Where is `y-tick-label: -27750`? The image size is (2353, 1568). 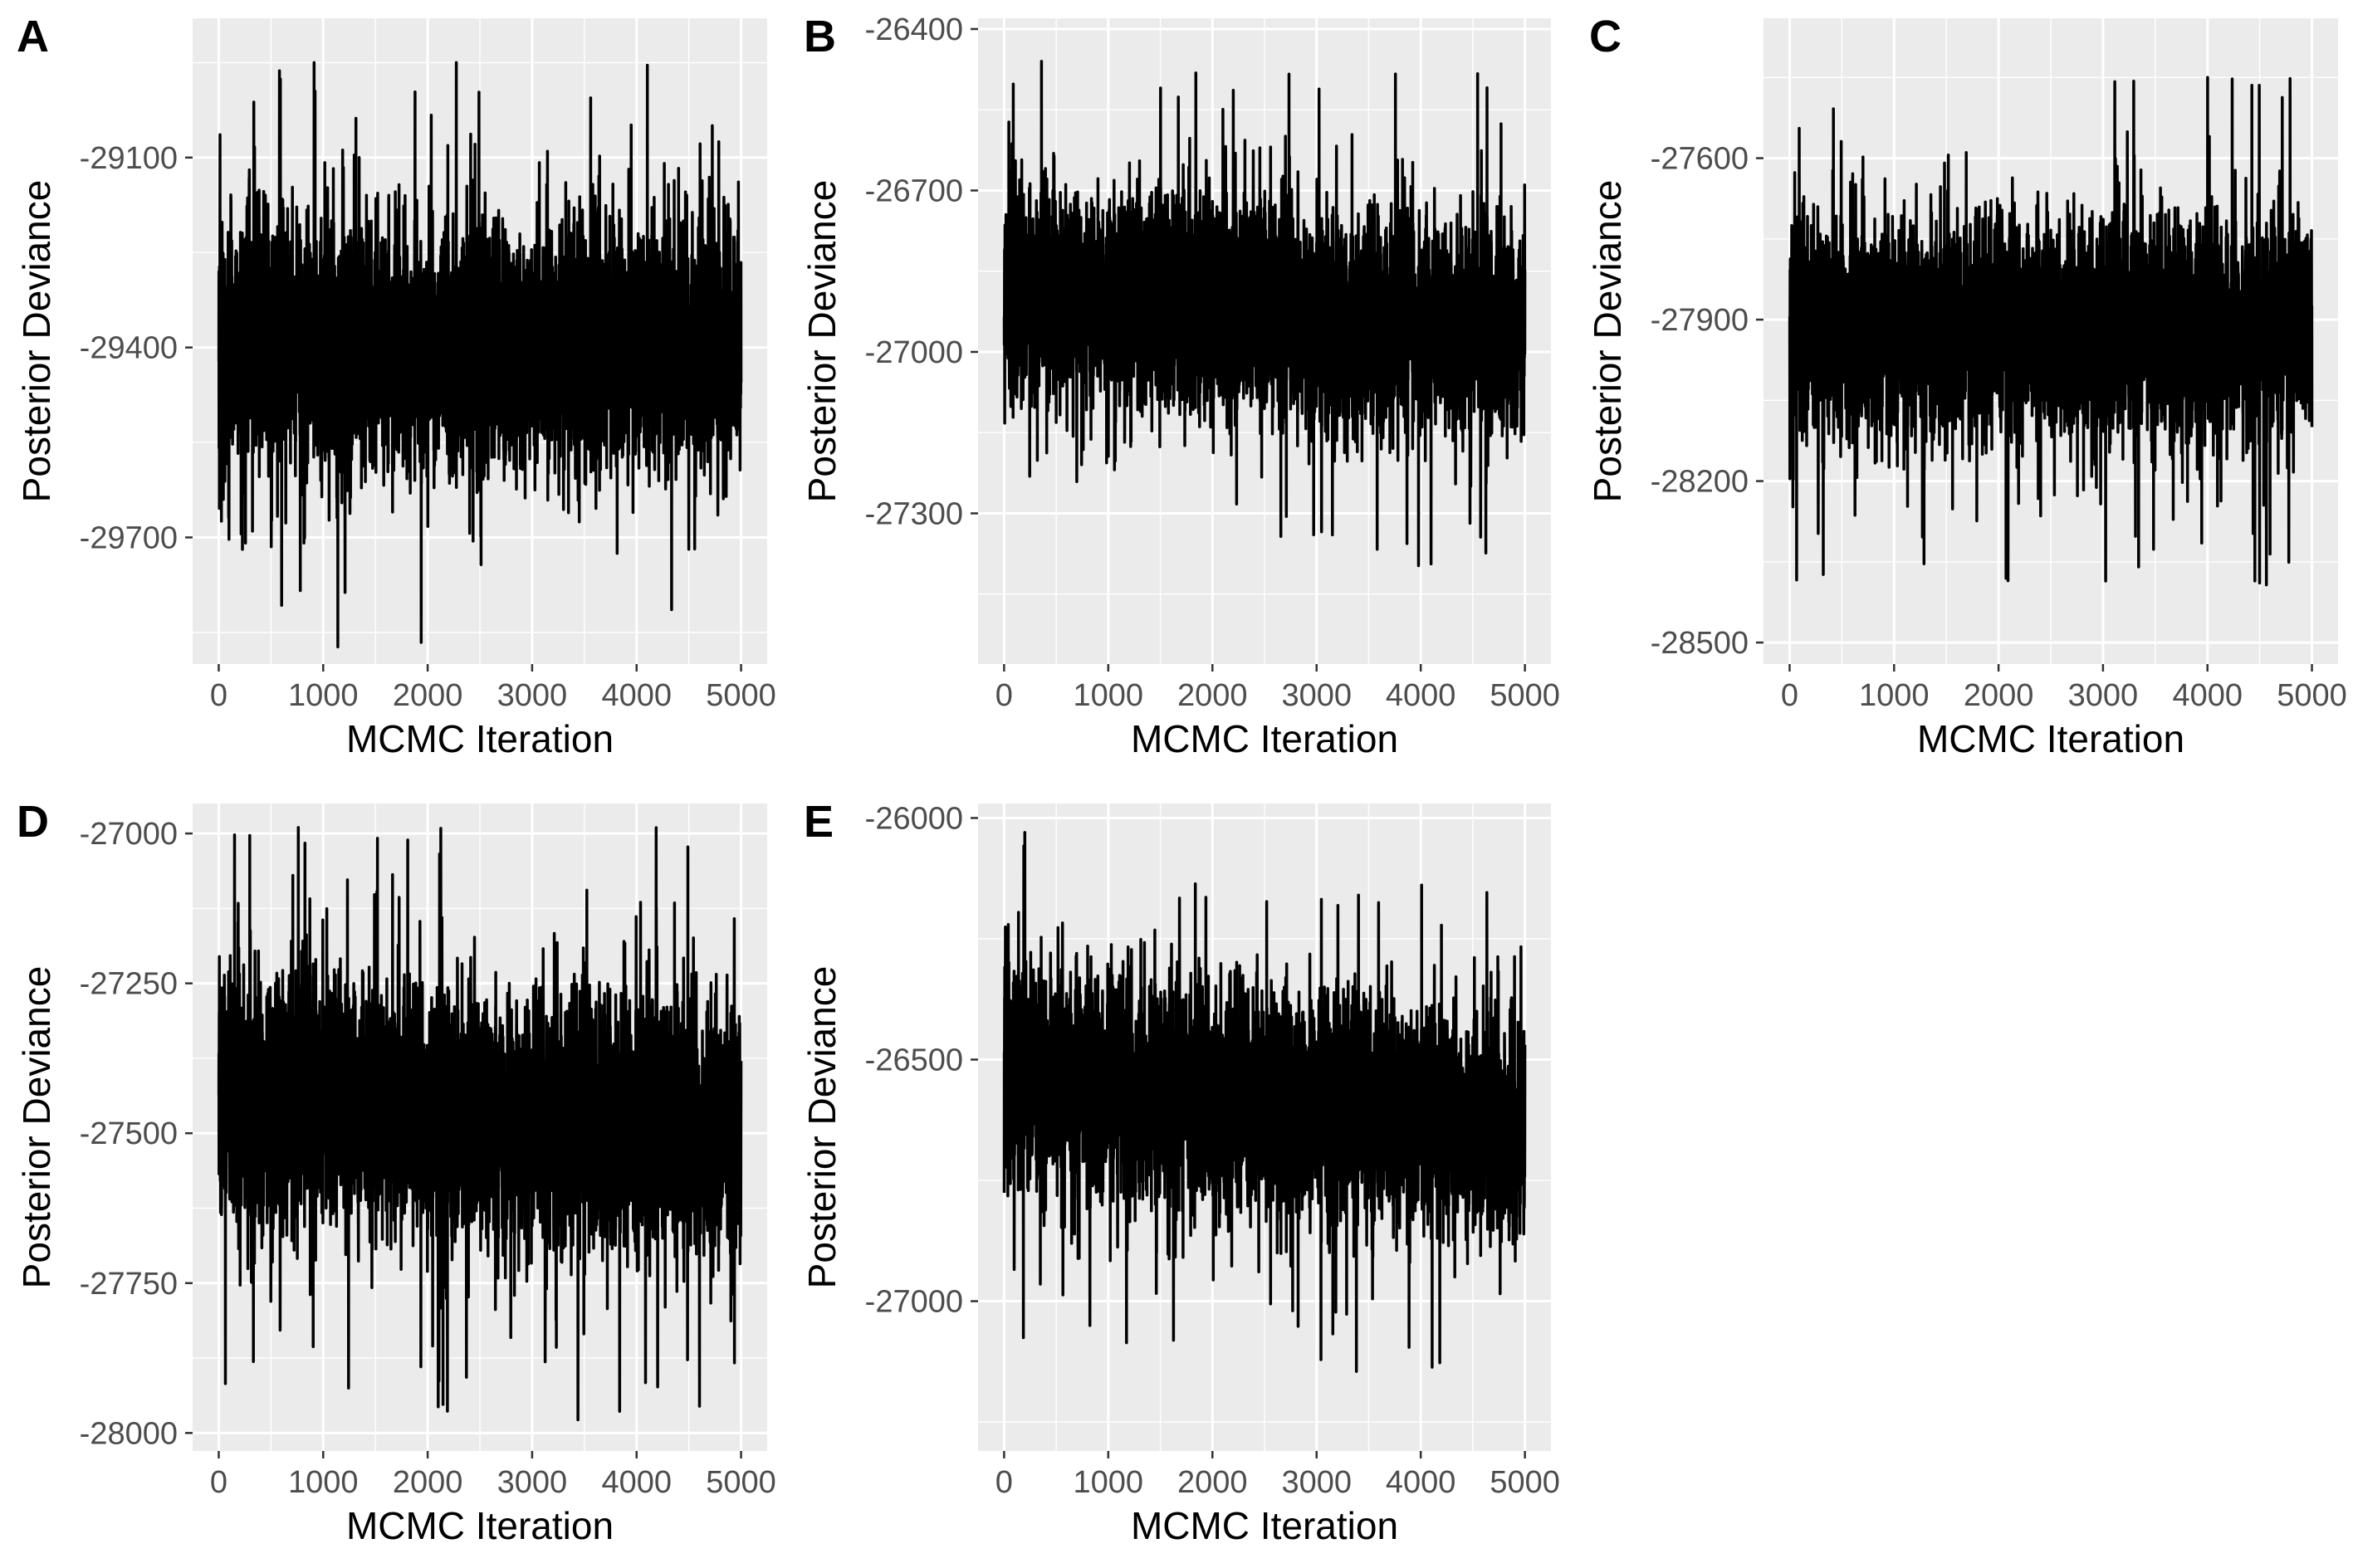 y-tick-label: -27750 is located at coordinates (129, 1285).